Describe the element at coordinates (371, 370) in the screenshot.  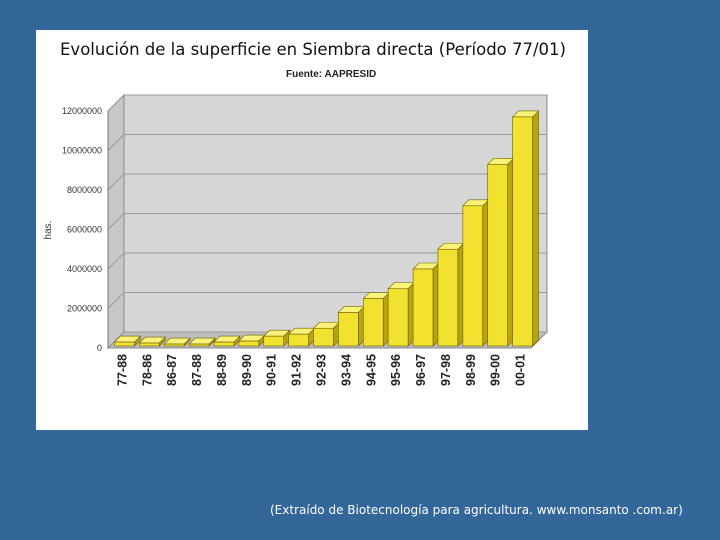
I see `x-tick-label: 94-95` at that location.